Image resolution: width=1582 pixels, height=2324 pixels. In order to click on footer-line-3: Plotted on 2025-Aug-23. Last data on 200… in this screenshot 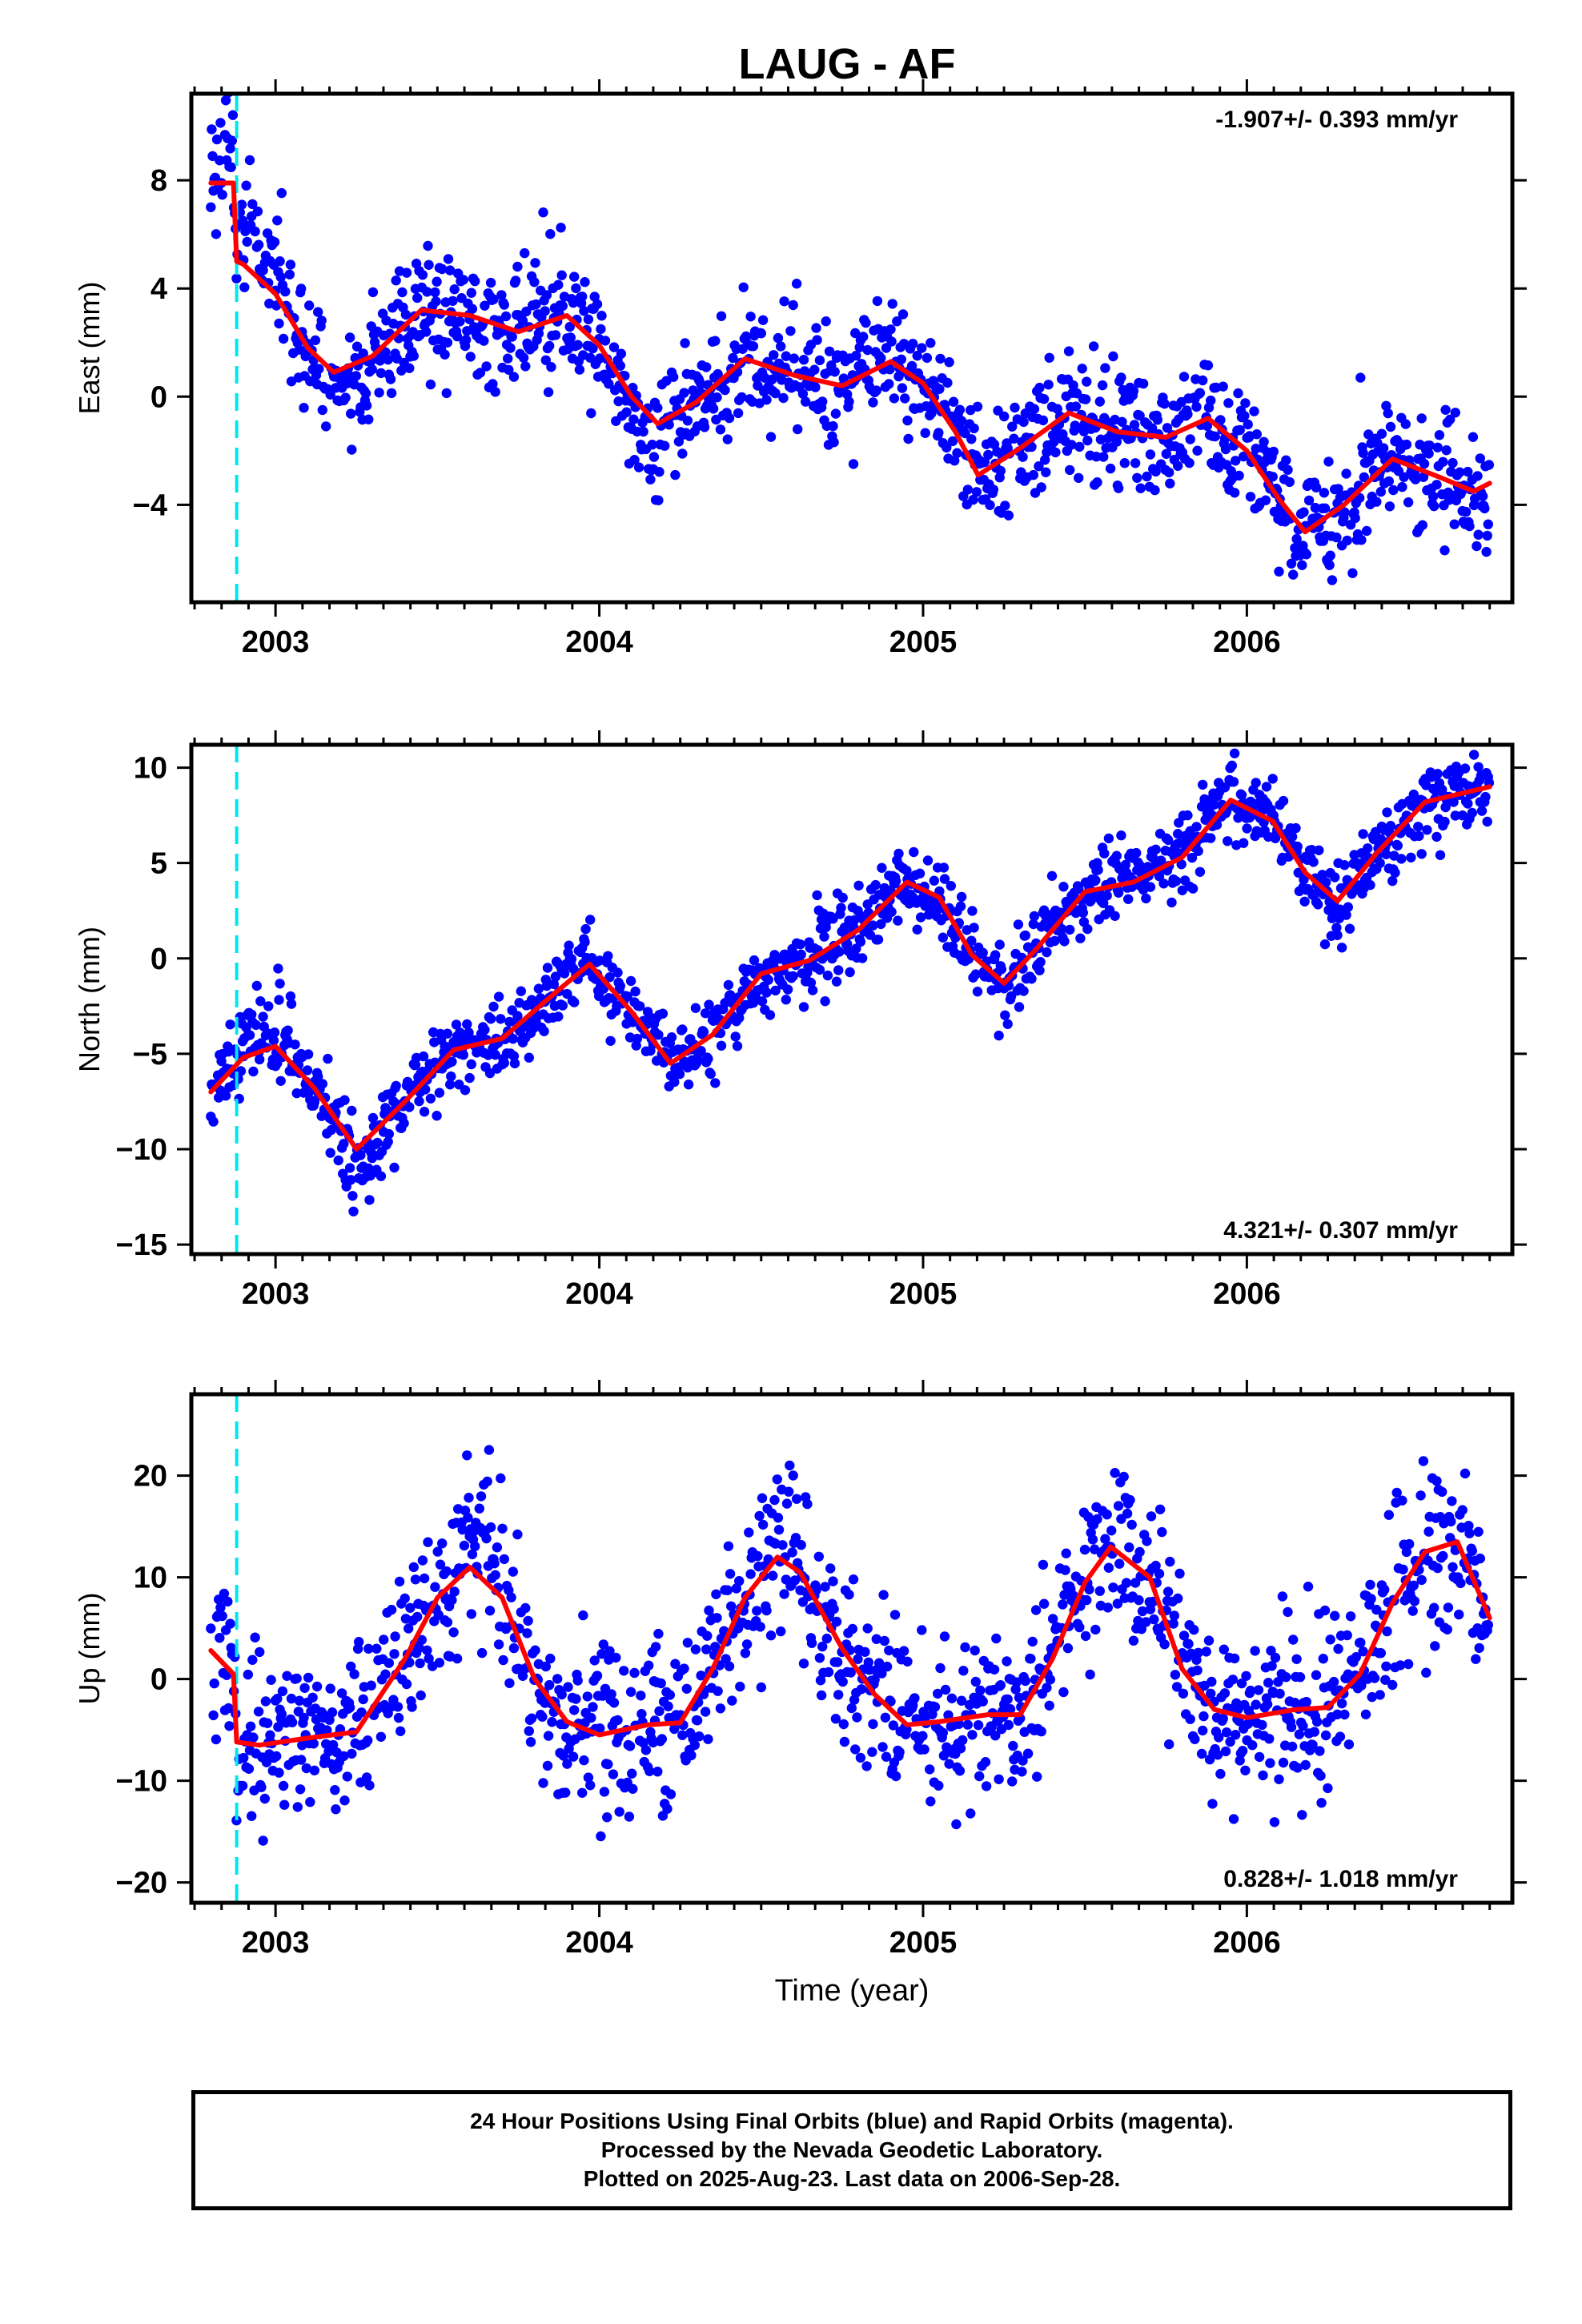, I will do `click(852, 2178)`.